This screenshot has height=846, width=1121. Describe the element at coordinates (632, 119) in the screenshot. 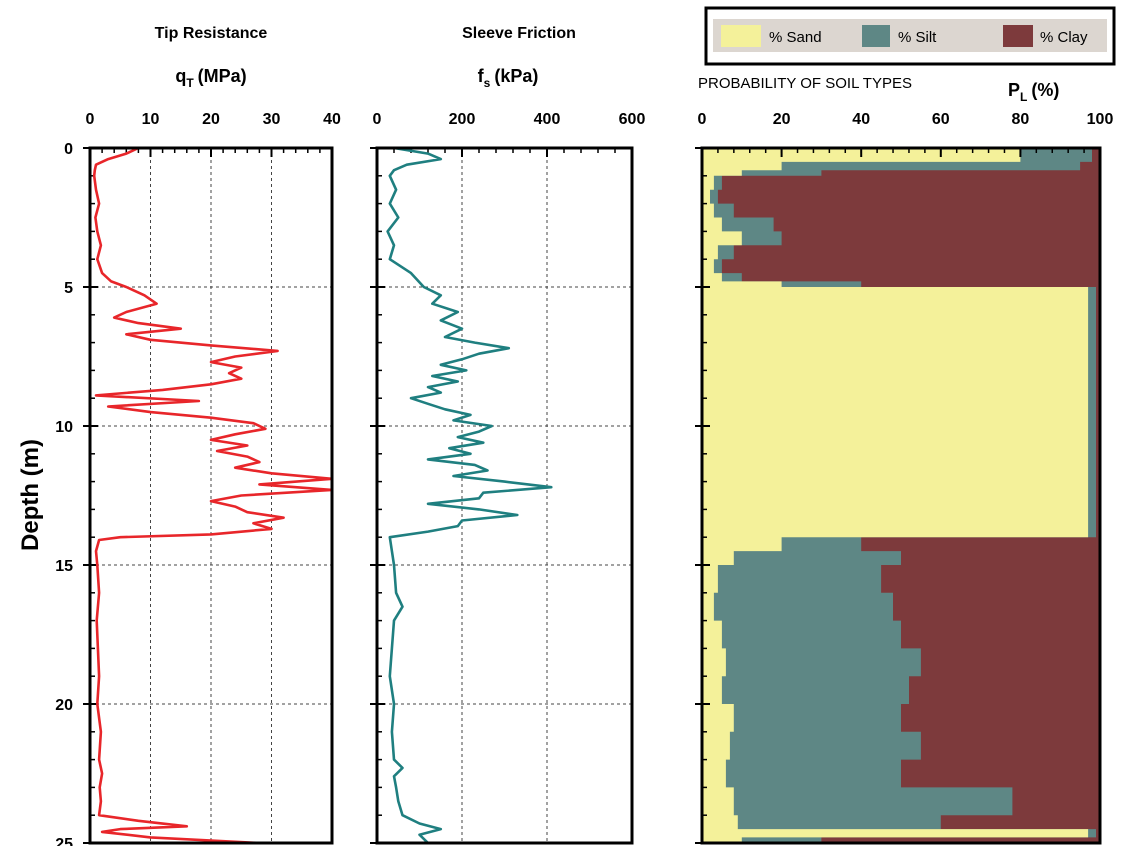

I see `x-tick-label: 600` at that location.